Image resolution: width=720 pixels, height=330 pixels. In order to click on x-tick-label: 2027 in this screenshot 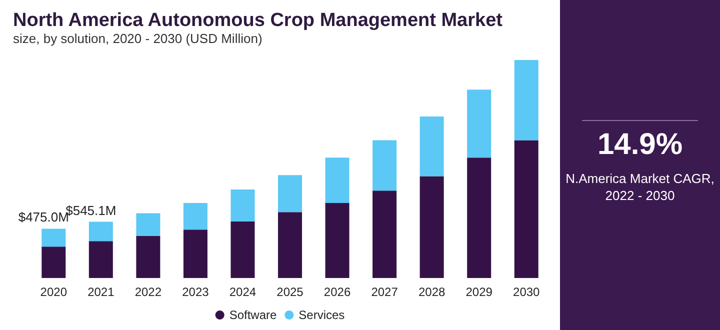, I will do `click(384, 292)`.